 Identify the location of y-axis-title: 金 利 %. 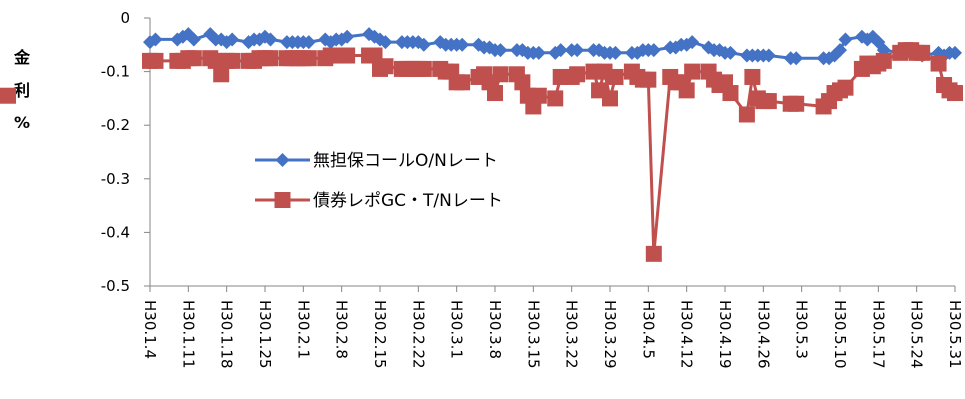
(22, 90).